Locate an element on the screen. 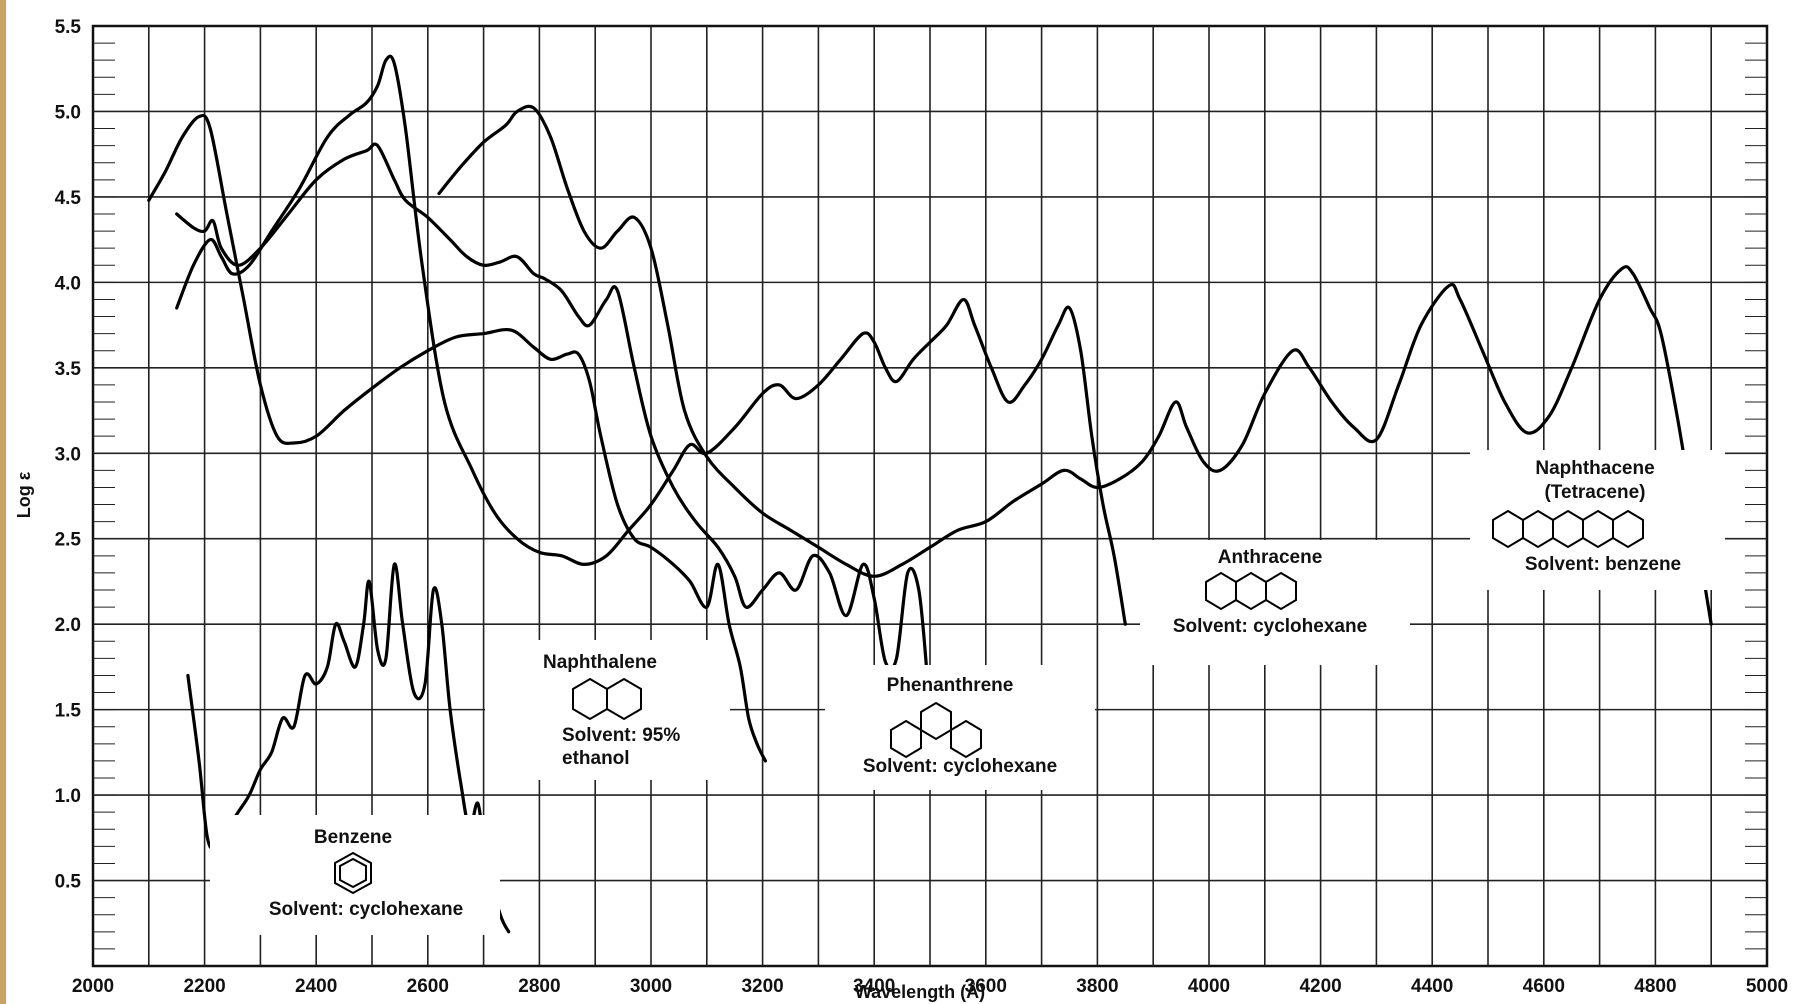 The height and width of the screenshot is (1004, 1814). y-tick-label: 3.5 is located at coordinates (68, 369).